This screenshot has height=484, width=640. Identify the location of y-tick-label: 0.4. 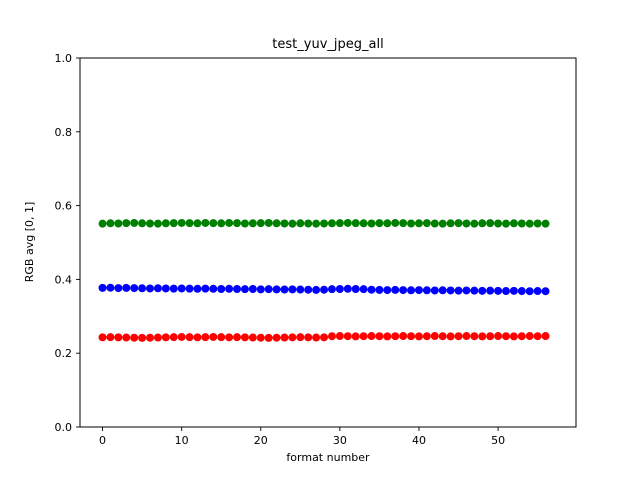
(64, 279).